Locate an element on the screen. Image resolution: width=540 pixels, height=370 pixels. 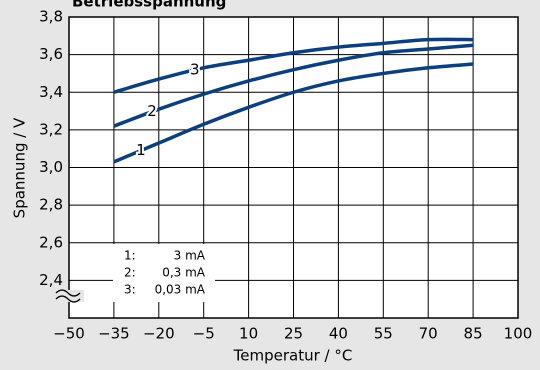
legend-key: 3: is located at coordinates (130, 290).